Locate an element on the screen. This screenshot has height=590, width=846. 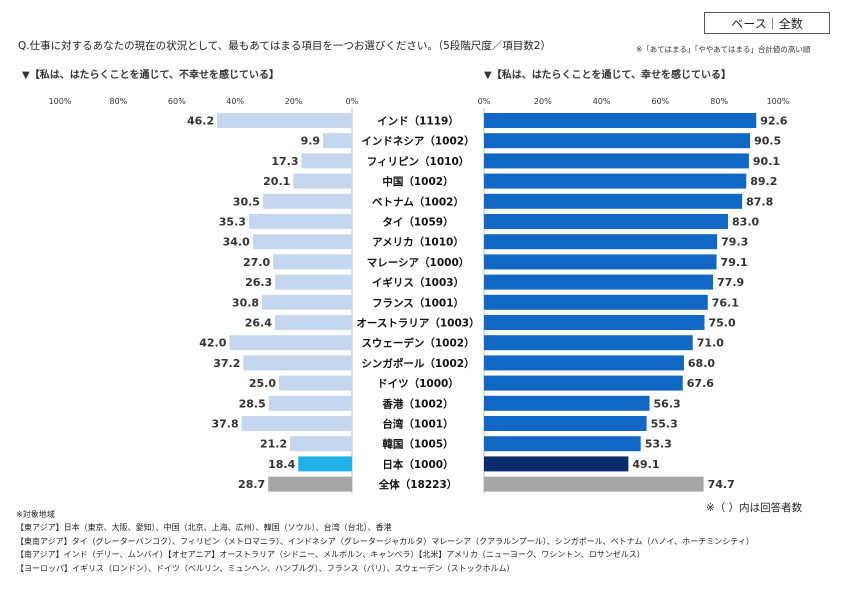
right-value-label: 87.8 is located at coordinates (759, 201).